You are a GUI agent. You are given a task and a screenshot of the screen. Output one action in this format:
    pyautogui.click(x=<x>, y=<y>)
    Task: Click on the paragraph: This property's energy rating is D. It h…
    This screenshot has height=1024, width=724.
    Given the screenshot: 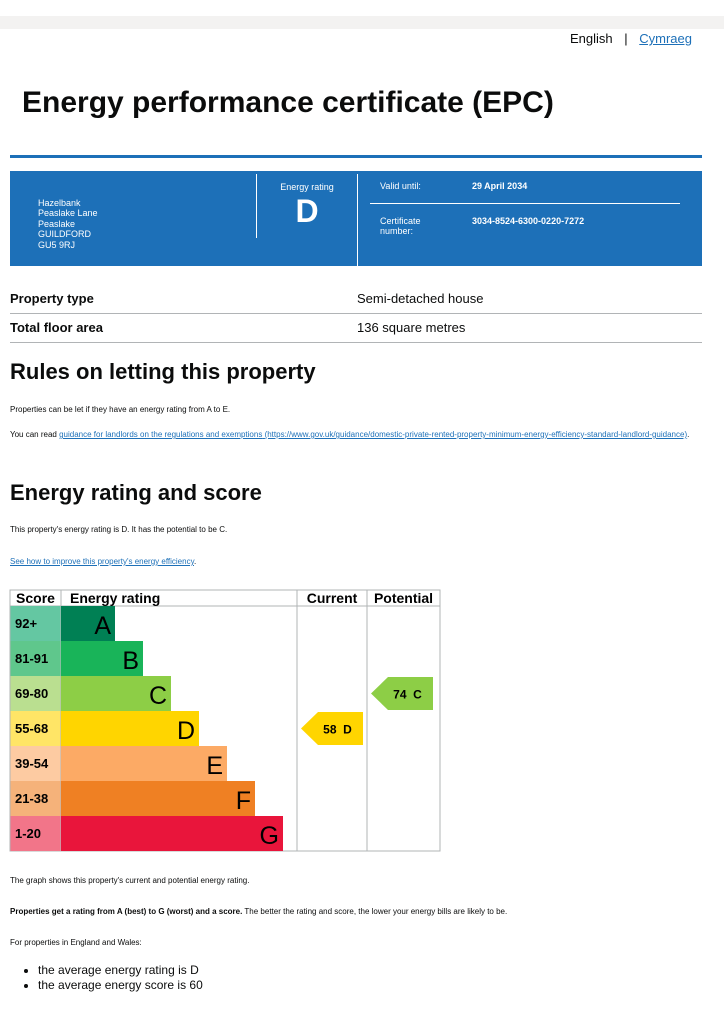 What is the action you would take?
    pyautogui.click(x=119, y=529)
    